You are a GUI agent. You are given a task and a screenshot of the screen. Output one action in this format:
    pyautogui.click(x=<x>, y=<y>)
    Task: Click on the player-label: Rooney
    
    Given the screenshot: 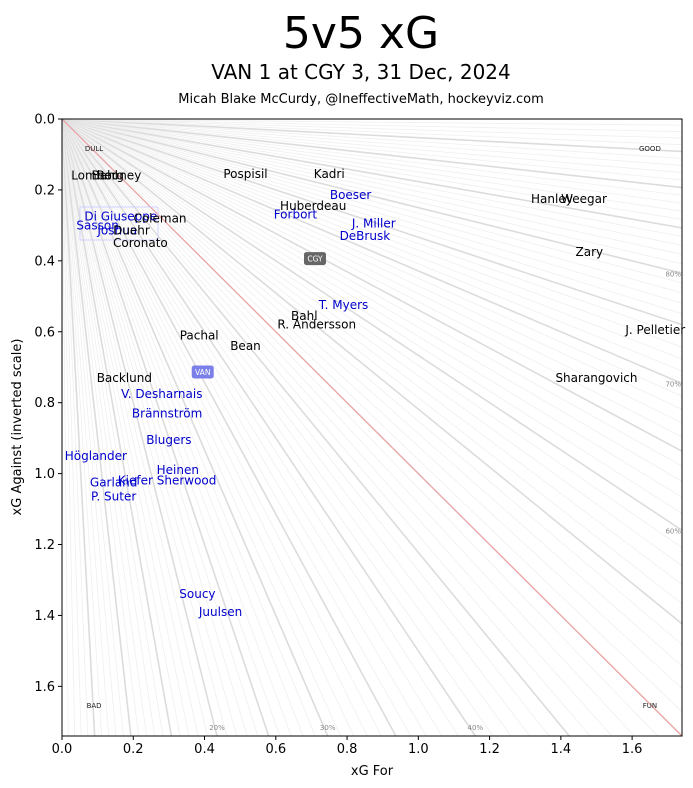 What is the action you would take?
    pyautogui.click(x=119, y=176)
    